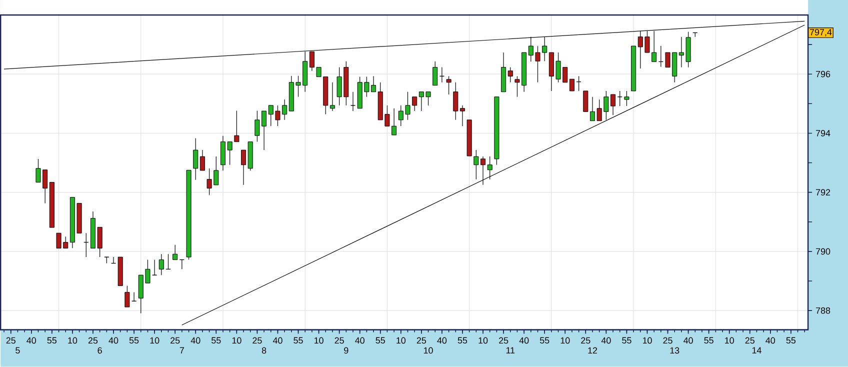 This screenshot has width=848, height=367. I want to click on x-tick-label: 7, so click(182, 350).